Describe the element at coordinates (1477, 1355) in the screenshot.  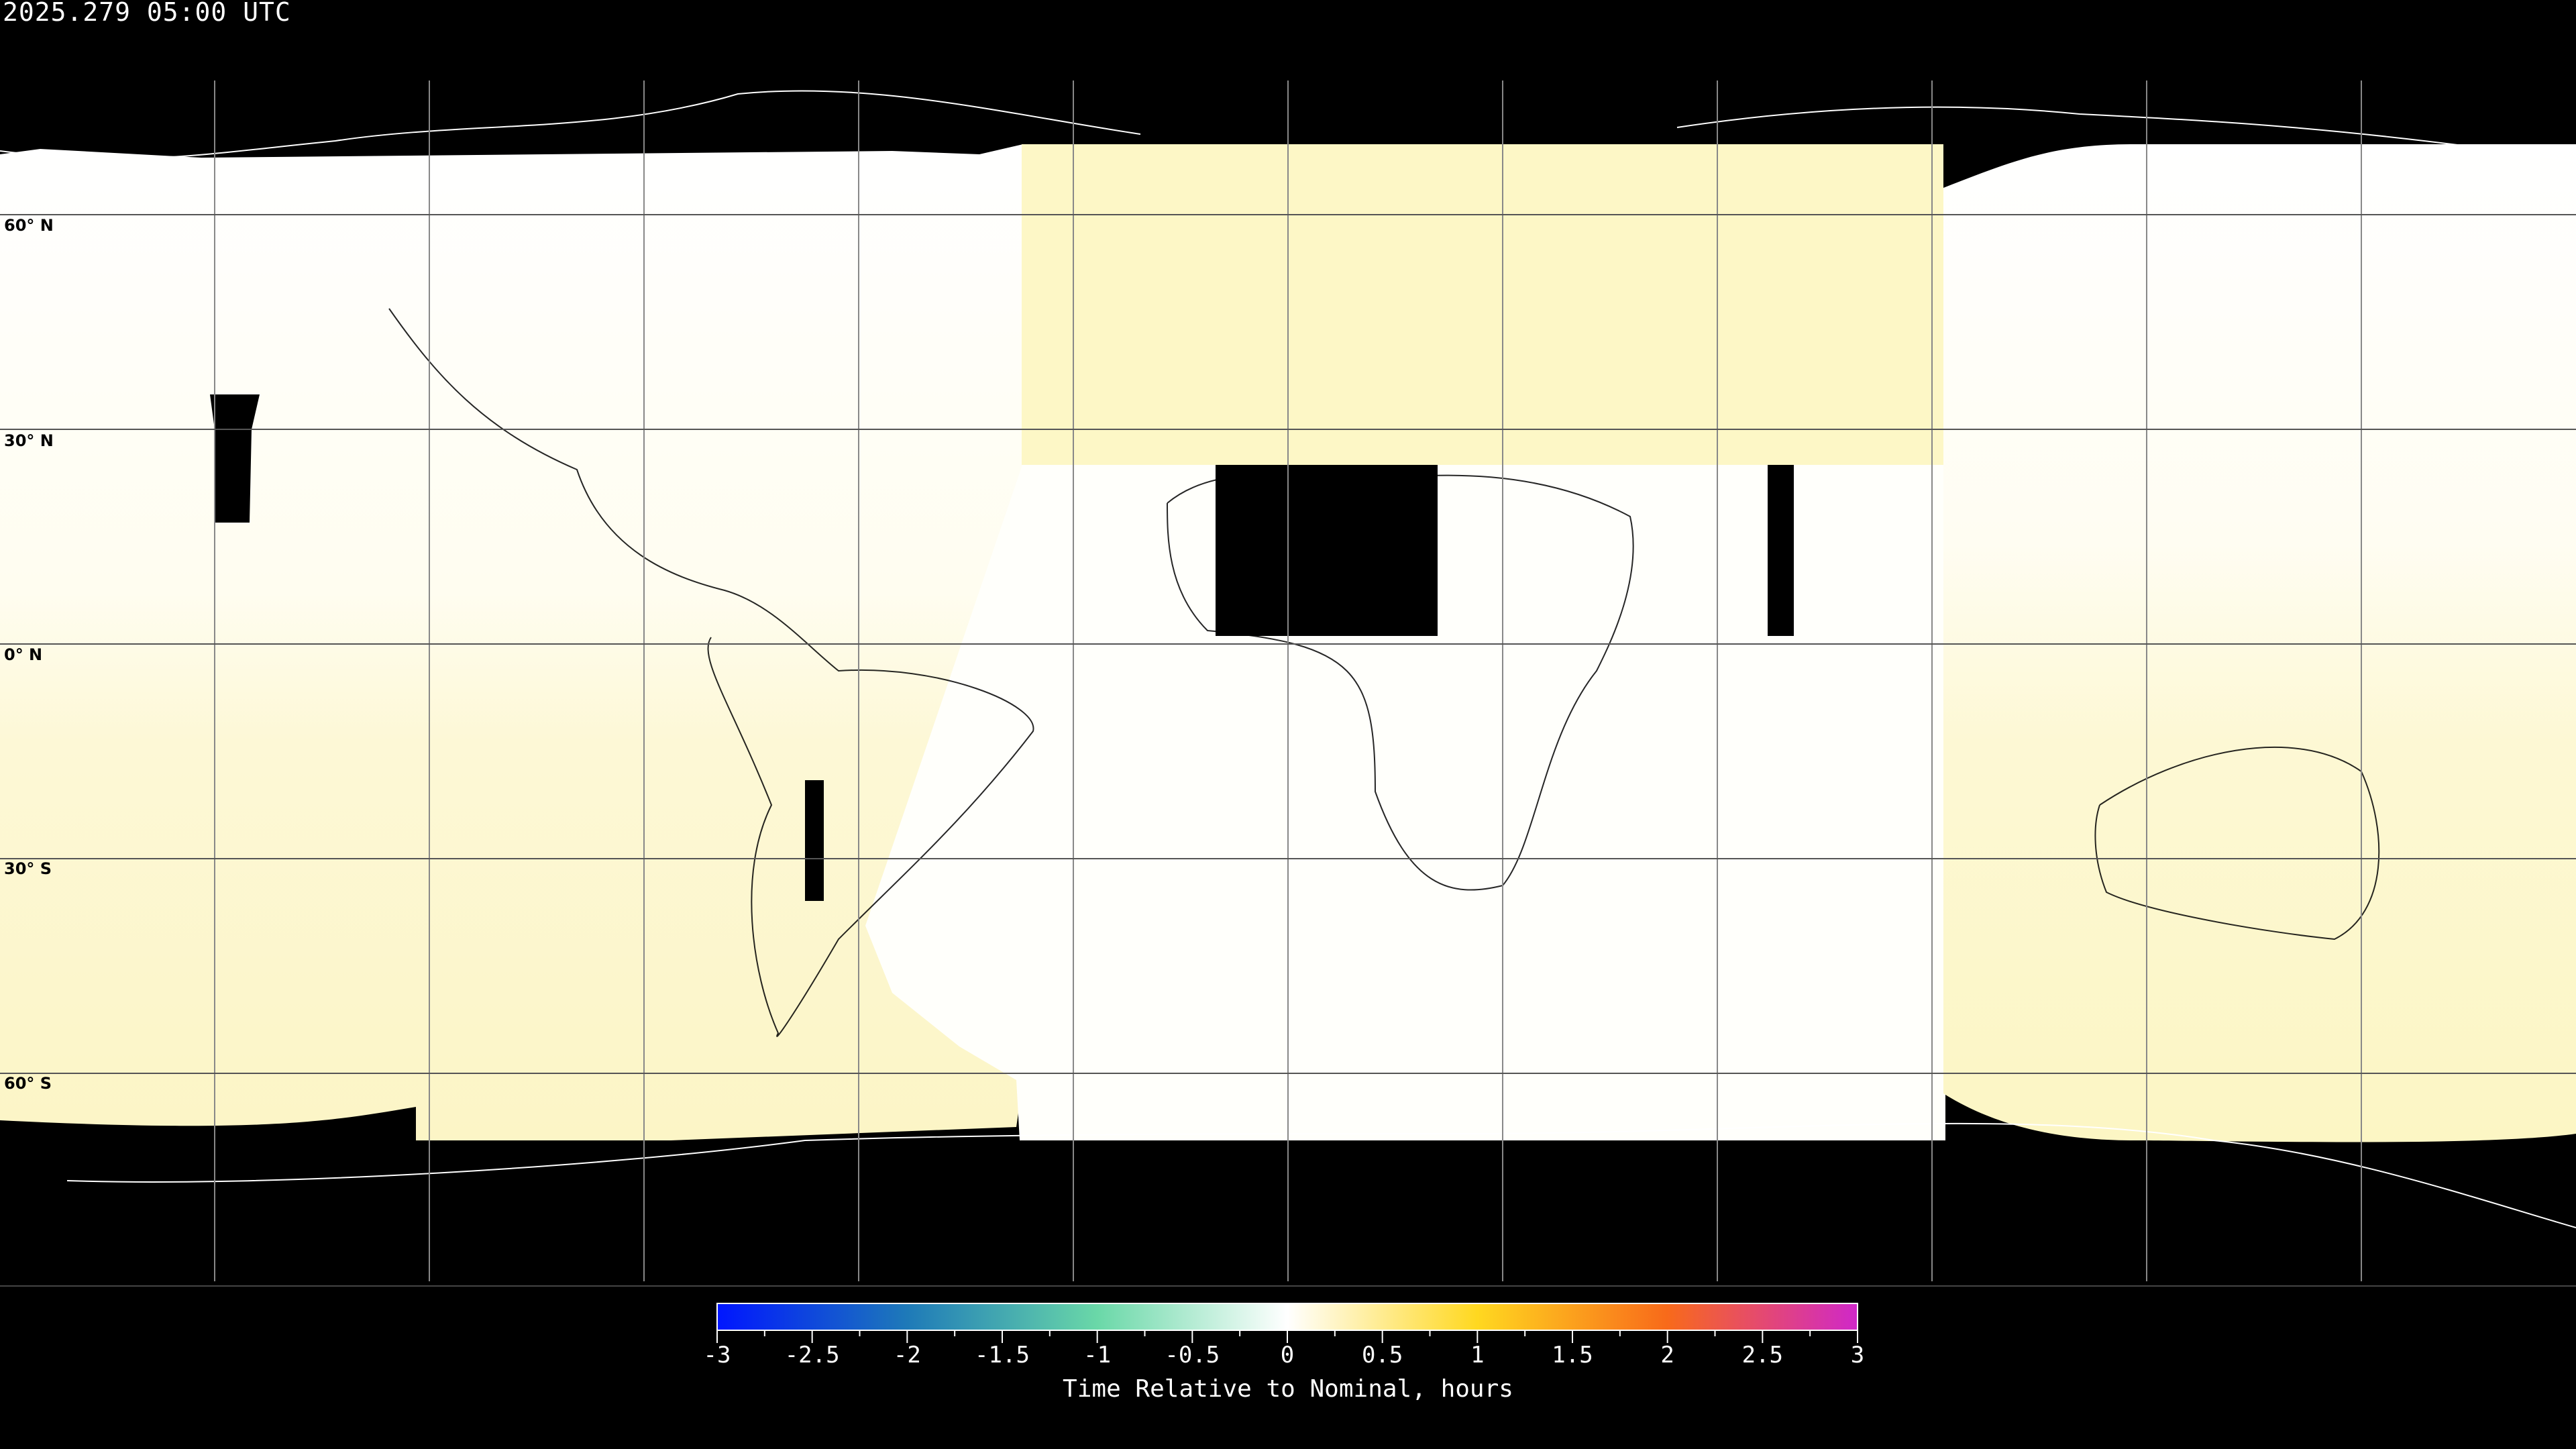
I see `colorbar-tick-label: 1` at that location.